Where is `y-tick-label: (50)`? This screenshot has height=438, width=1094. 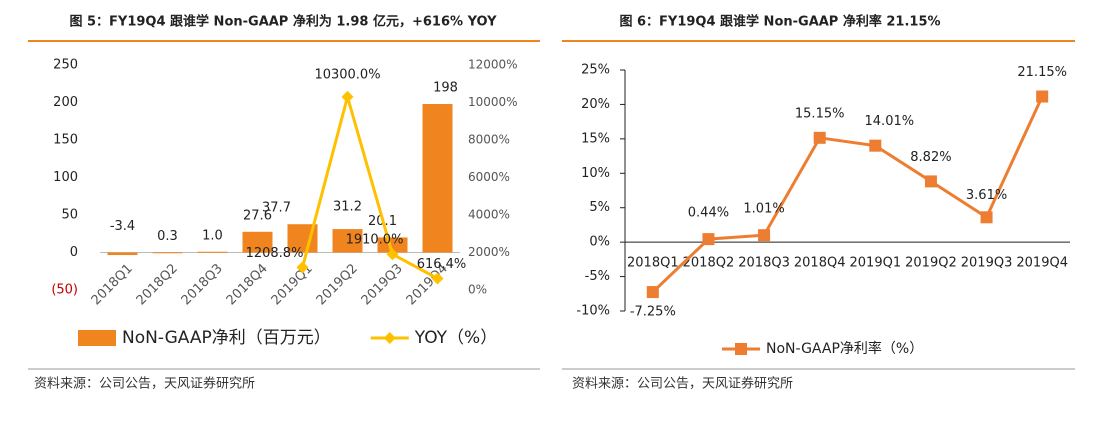
y-tick-label: (50) is located at coordinates (64, 290).